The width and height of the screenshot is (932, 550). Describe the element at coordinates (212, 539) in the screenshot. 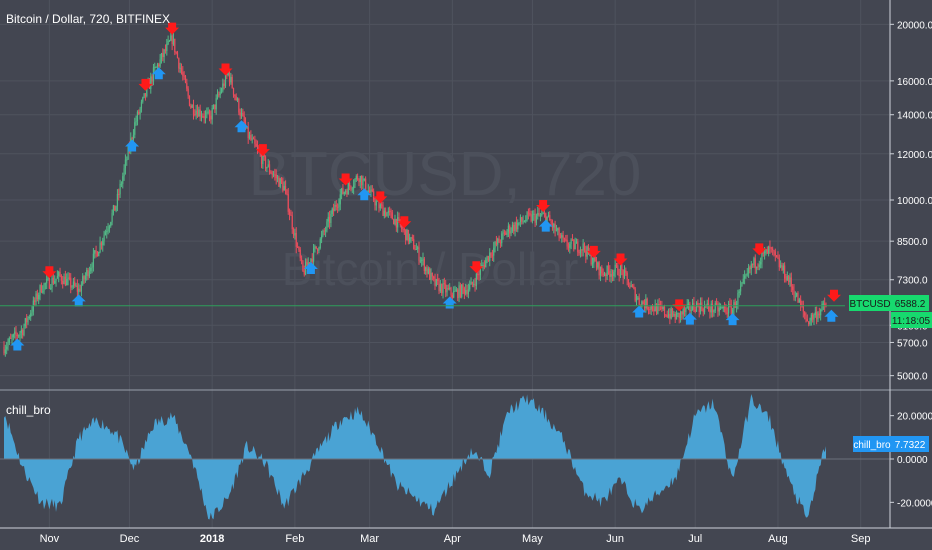

I see `time-label: 2018` at that location.